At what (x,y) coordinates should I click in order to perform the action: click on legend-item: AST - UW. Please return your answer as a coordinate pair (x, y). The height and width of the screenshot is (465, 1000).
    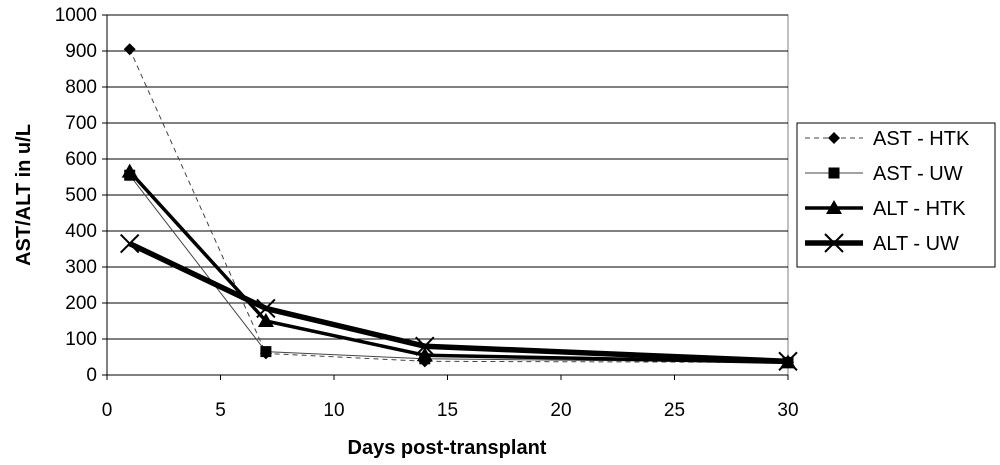
    Looking at the image, I should click on (884, 174).